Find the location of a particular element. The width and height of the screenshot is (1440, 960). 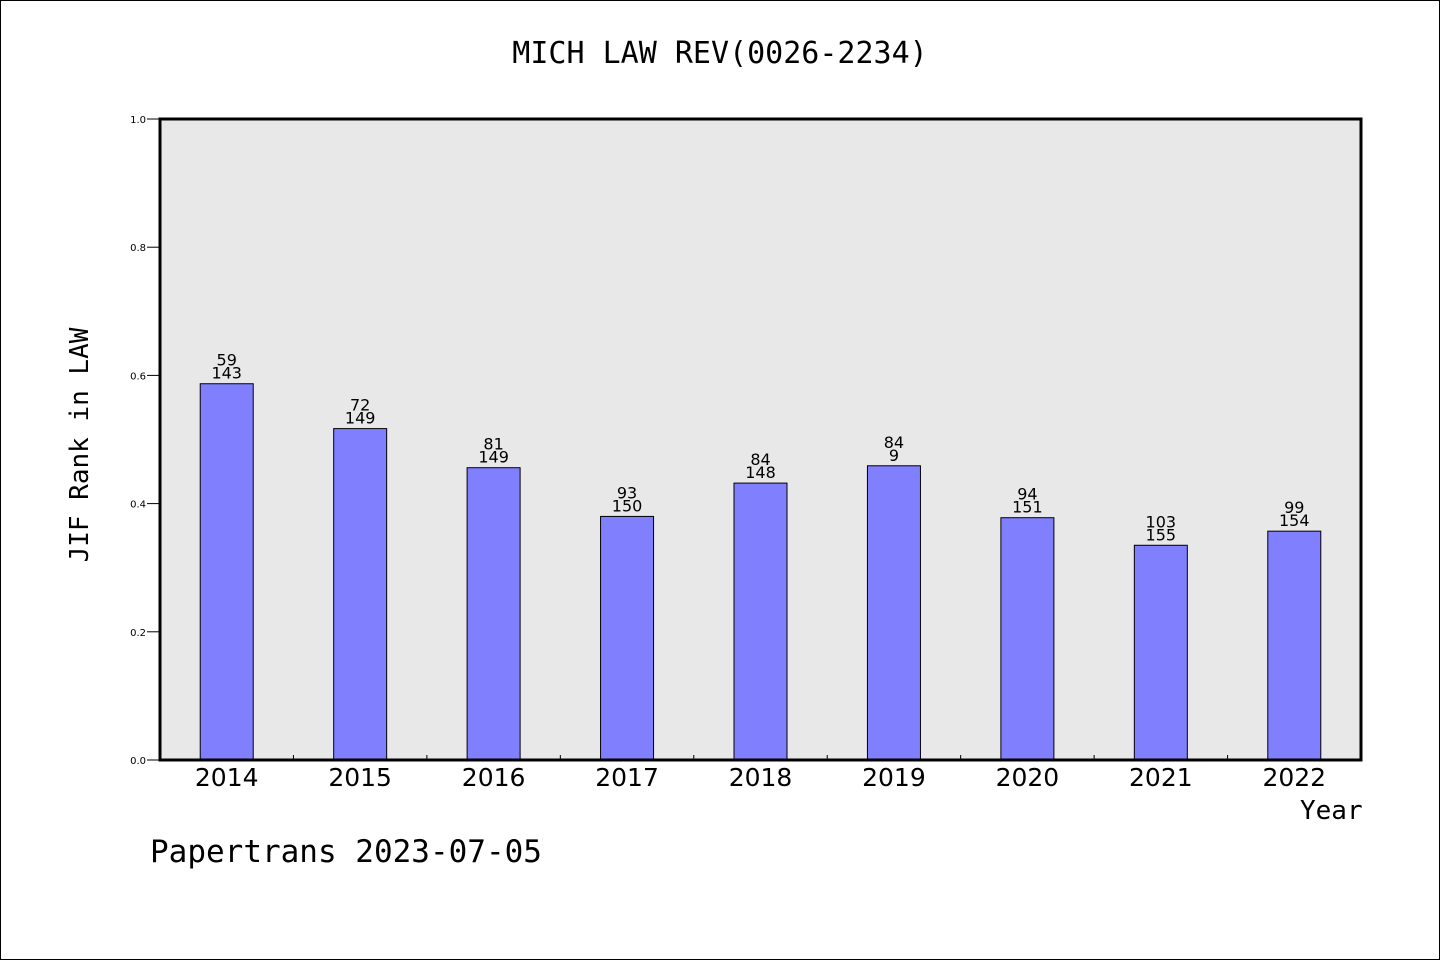

bar-total-label: 143 is located at coordinates (226, 373).